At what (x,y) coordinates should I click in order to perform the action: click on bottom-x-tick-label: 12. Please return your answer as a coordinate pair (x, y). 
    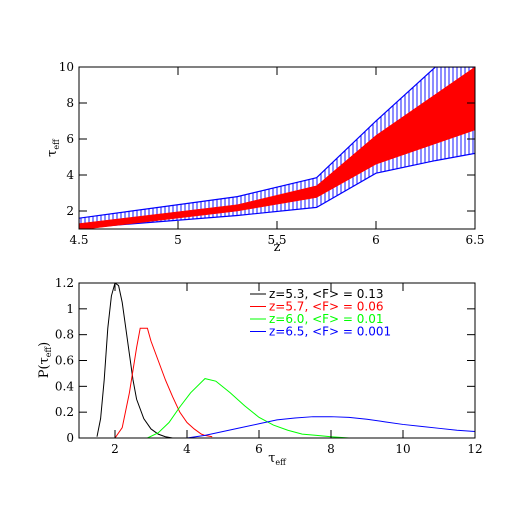
    Looking at the image, I should click on (474, 449).